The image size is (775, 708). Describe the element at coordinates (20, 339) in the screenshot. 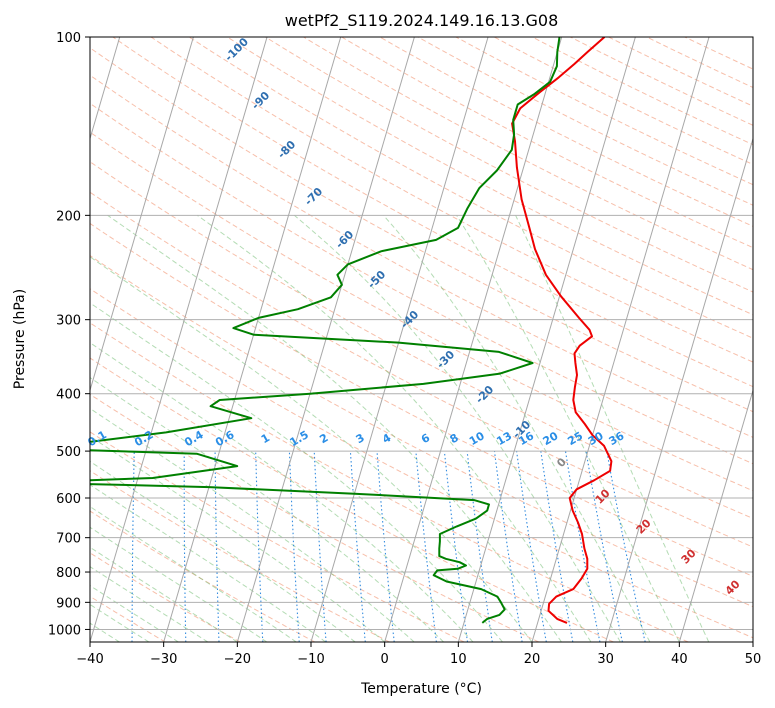

I see `y-axis-label: Pressure (hPa)` at that location.